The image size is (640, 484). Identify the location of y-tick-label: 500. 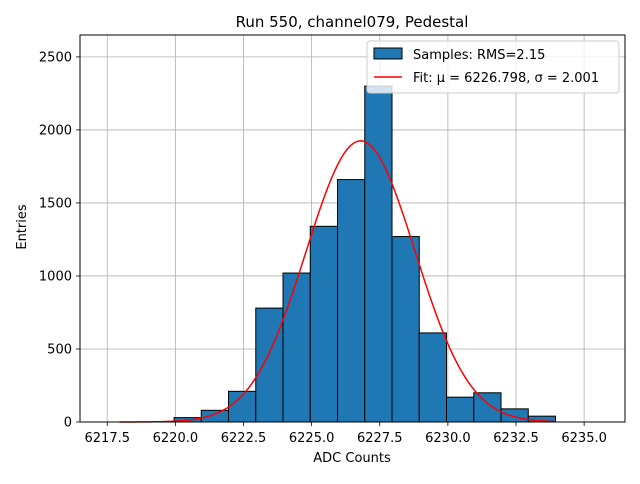
(59, 349).